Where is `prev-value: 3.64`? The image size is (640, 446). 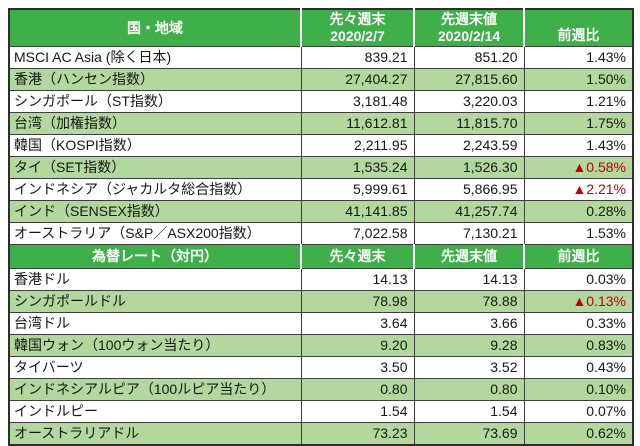 prev-value: 3.64 is located at coordinates (357, 323).